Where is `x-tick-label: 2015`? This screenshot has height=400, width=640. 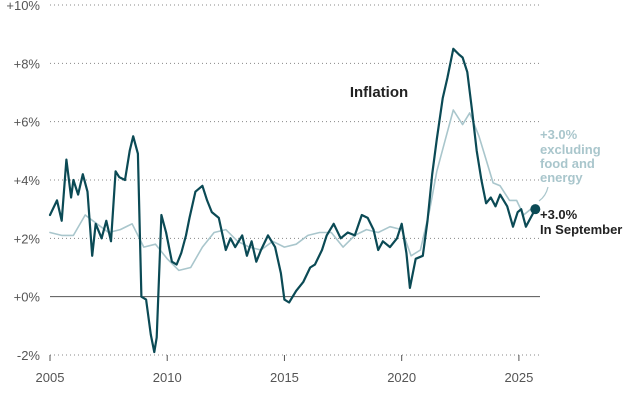 x-tick-label: 2015 is located at coordinates (284, 377).